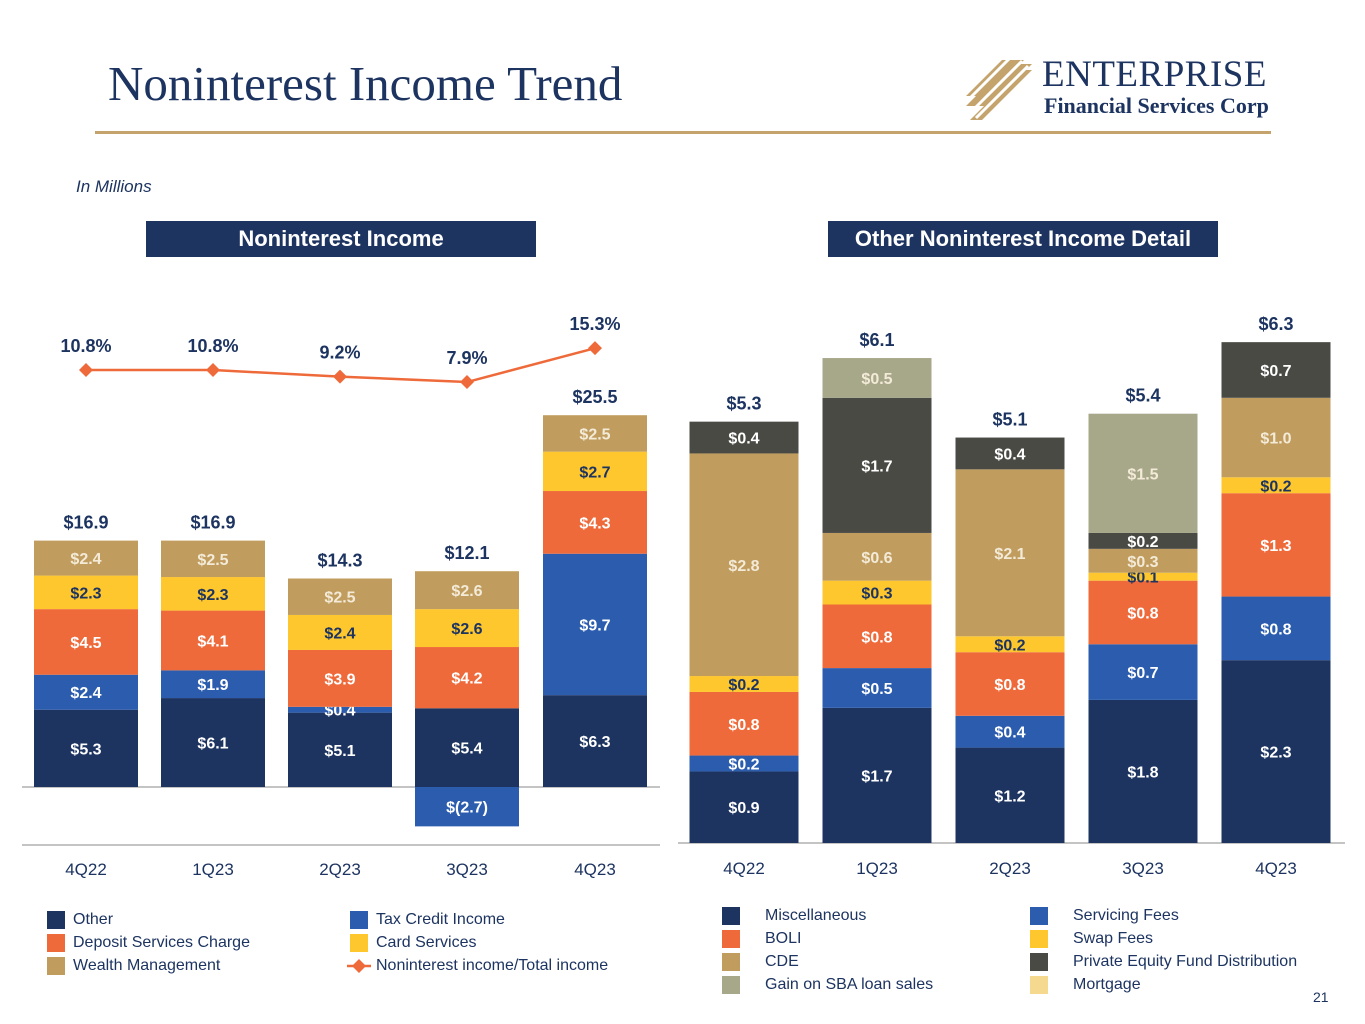 The height and width of the screenshot is (1024, 1365). What do you see at coordinates (683, 132) in the screenshot?
I see `header-divider` at bounding box center [683, 132].